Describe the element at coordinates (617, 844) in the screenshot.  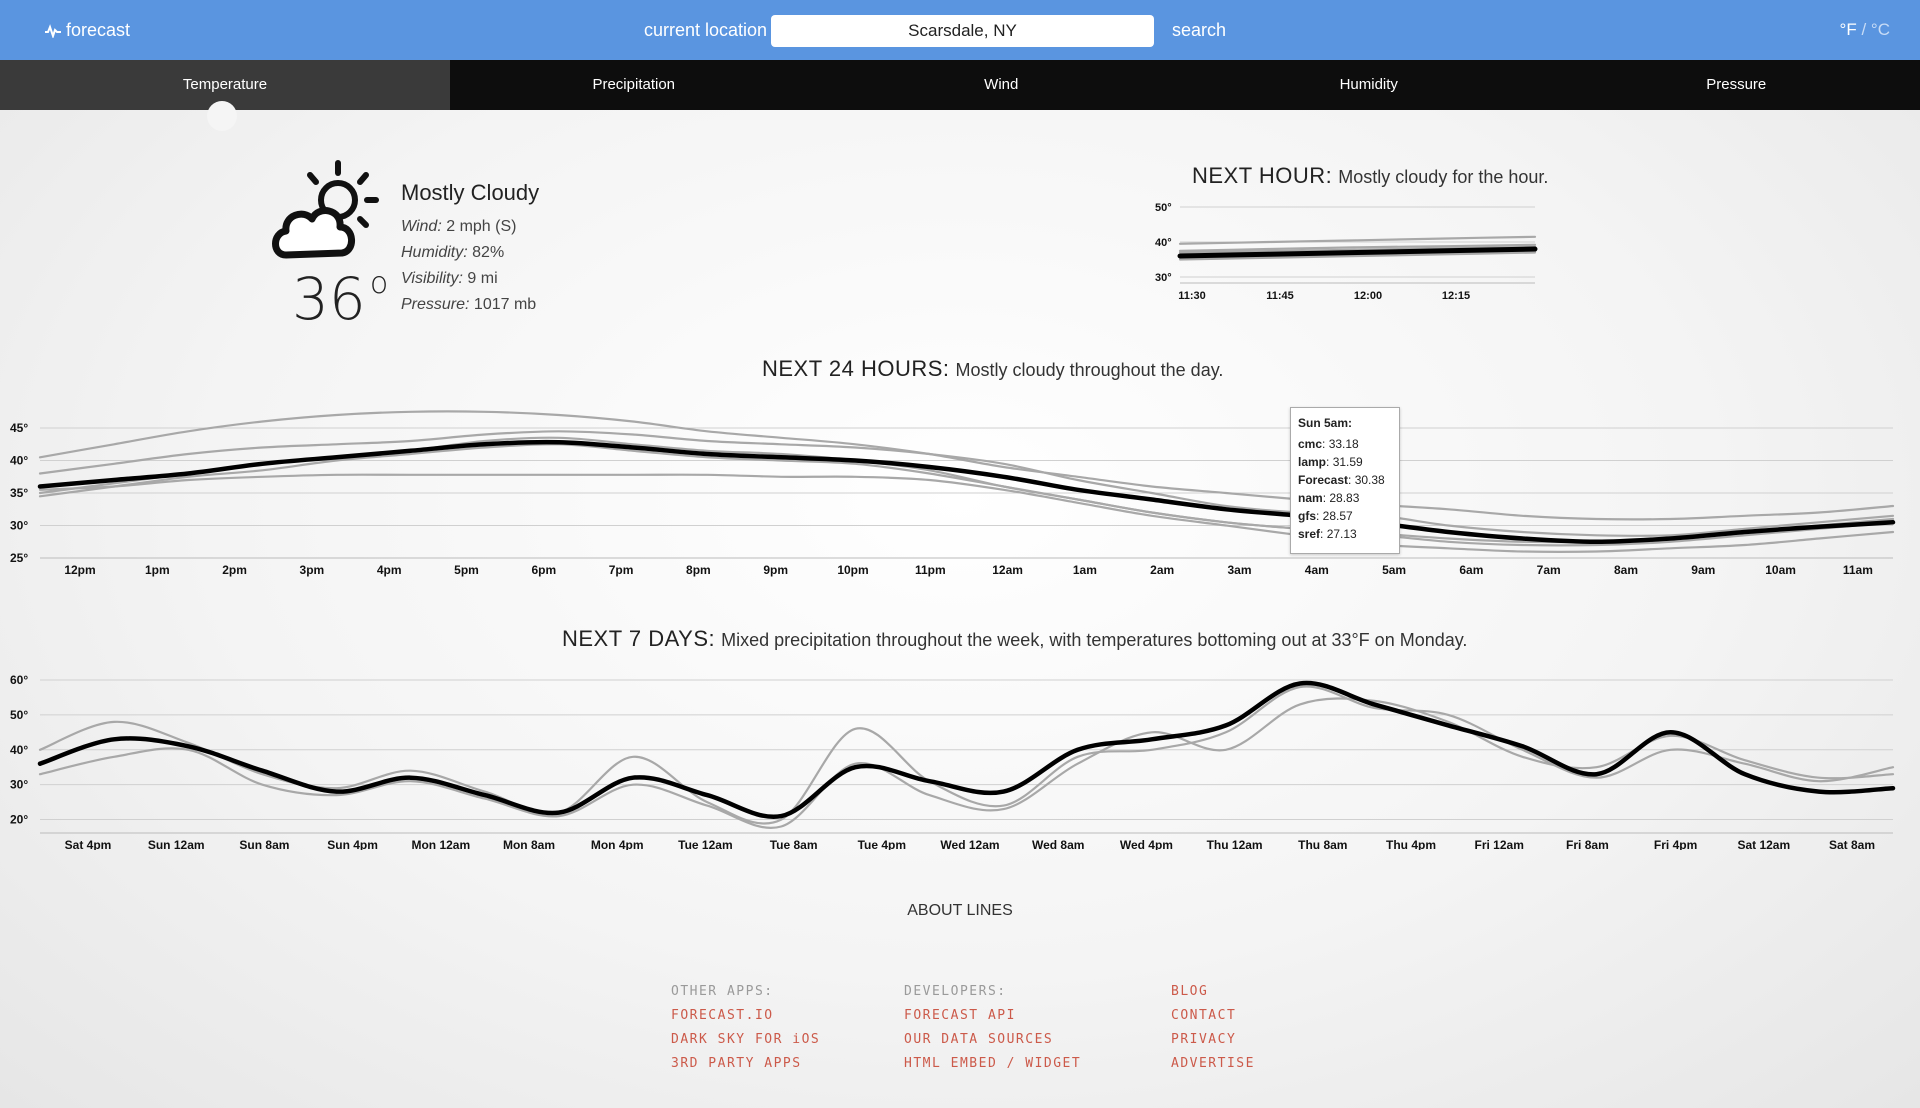
I see `x-tick-label: Mon 4pm` at that location.